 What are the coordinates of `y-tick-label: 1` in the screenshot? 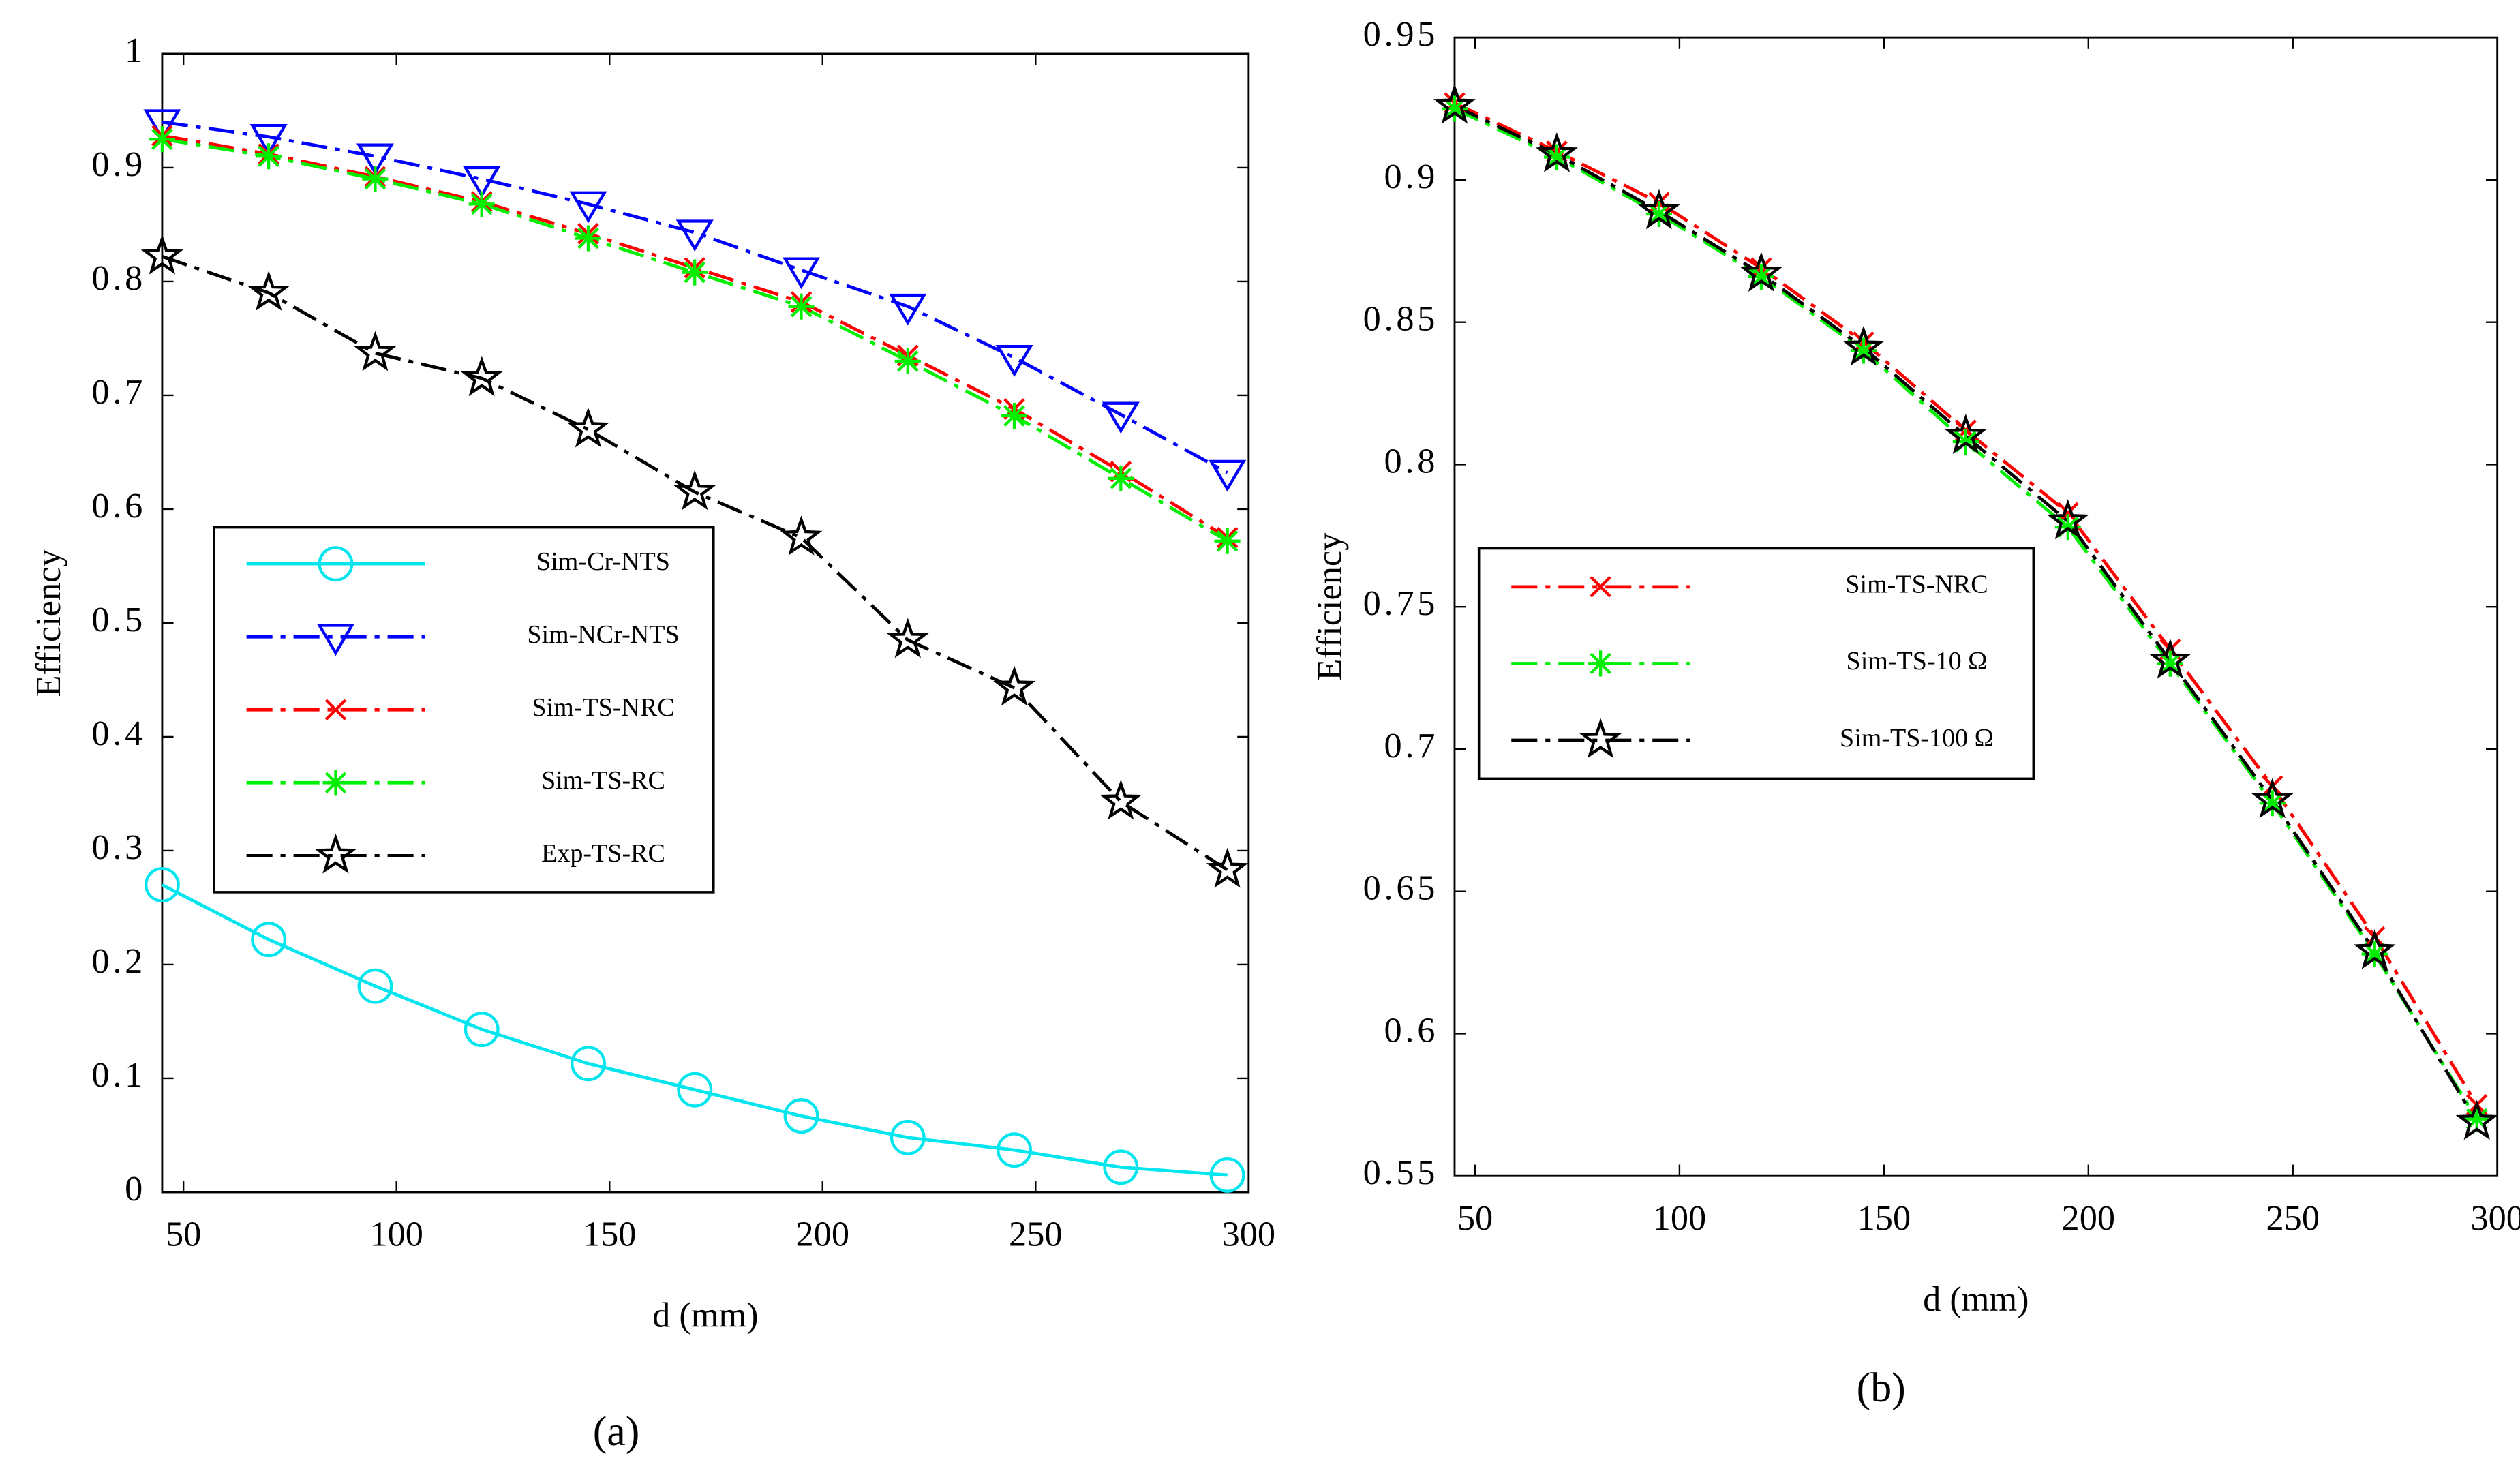 It's located at (135, 51).